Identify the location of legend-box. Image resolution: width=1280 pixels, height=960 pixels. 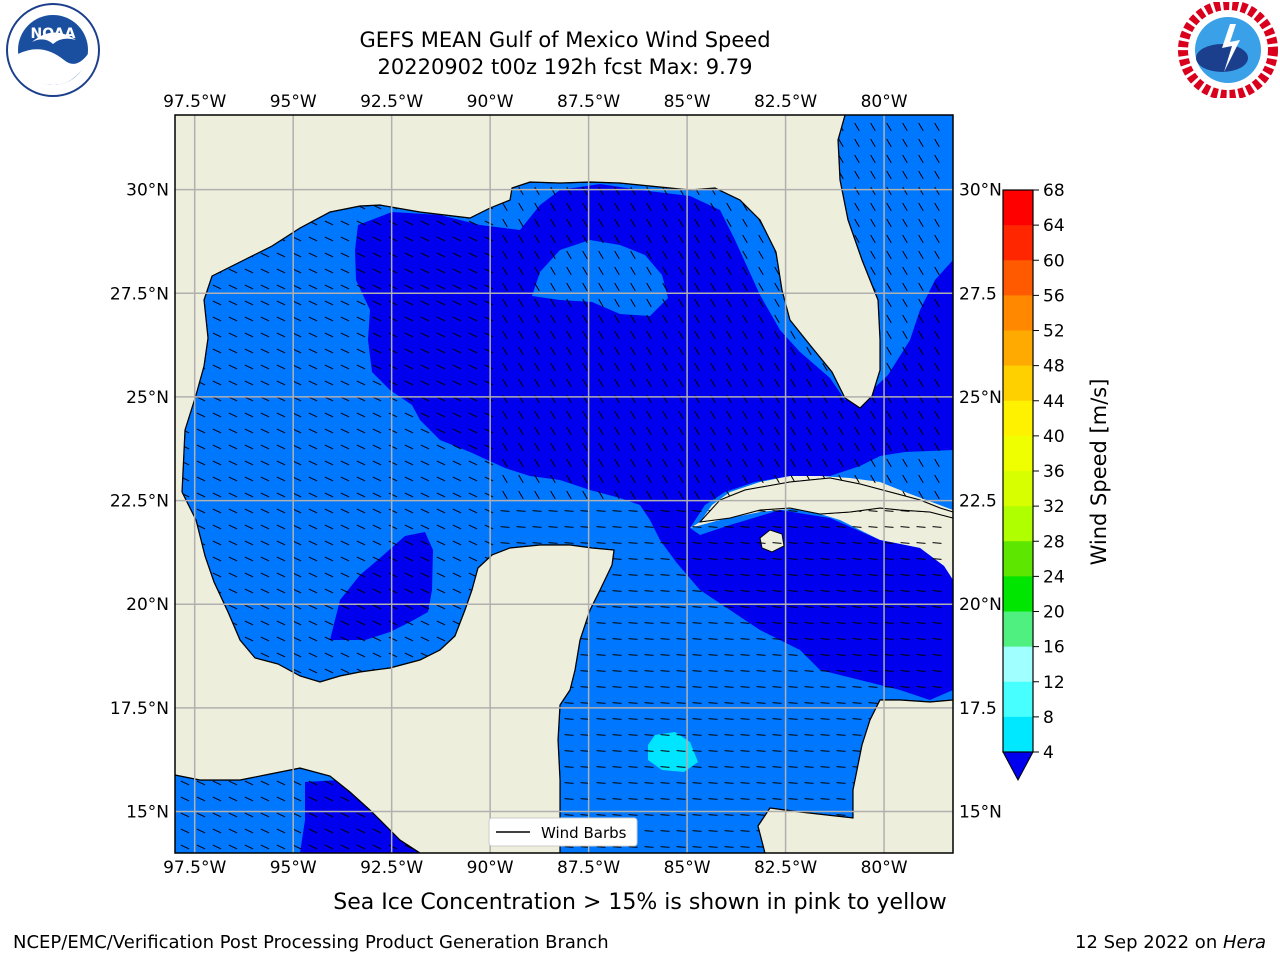
(563, 832).